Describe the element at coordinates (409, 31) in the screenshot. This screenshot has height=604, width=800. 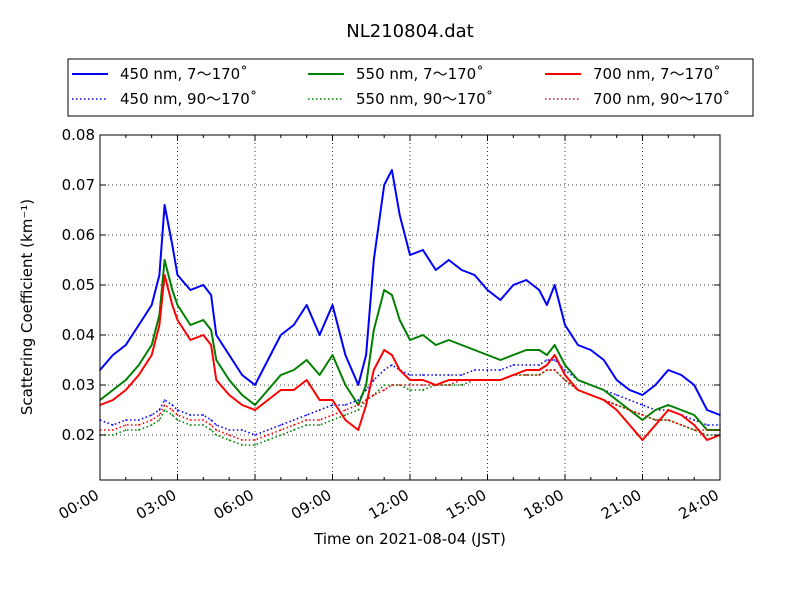
I see `chart-title: NL210804.dat` at that location.